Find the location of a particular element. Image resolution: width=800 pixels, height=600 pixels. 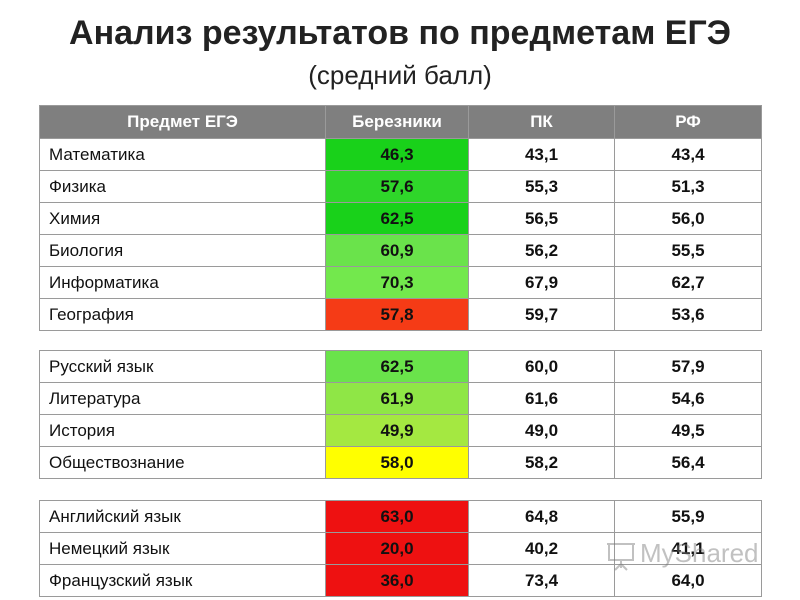

pk-score-cell: 55,3 is located at coordinates (541, 186).